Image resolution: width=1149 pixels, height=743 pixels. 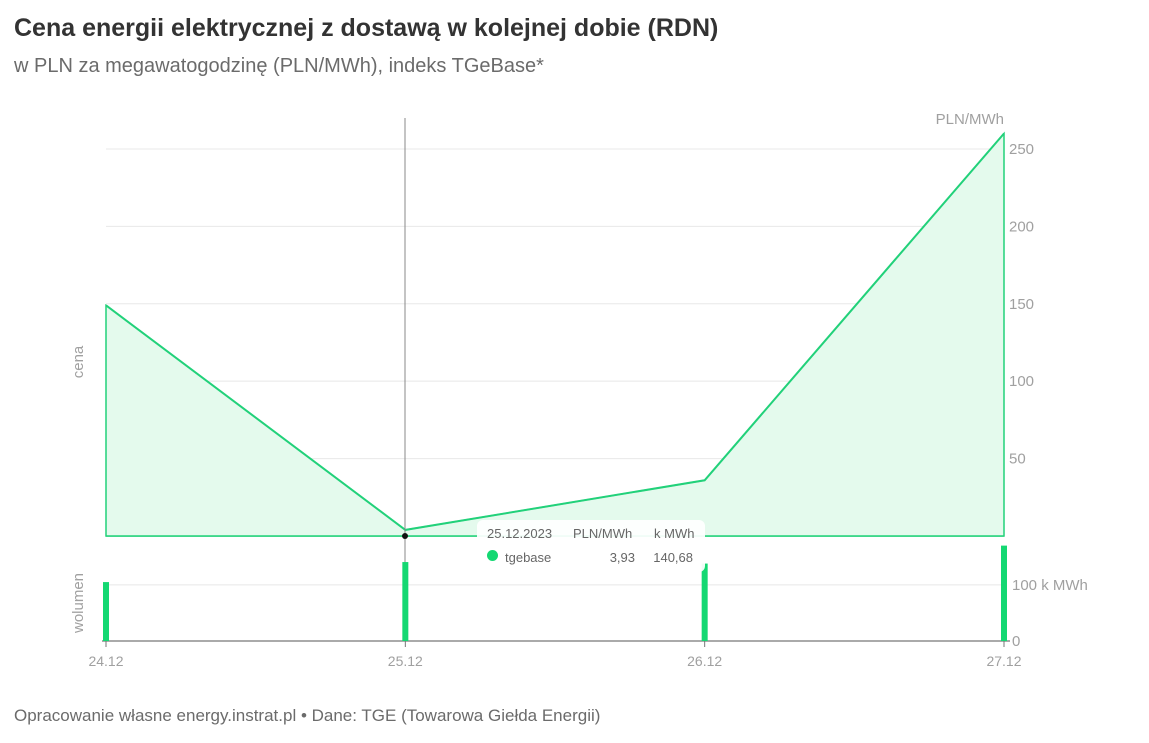 What do you see at coordinates (405, 661) in the screenshot?
I see `x-tick-label: 25.12` at bounding box center [405, 661].